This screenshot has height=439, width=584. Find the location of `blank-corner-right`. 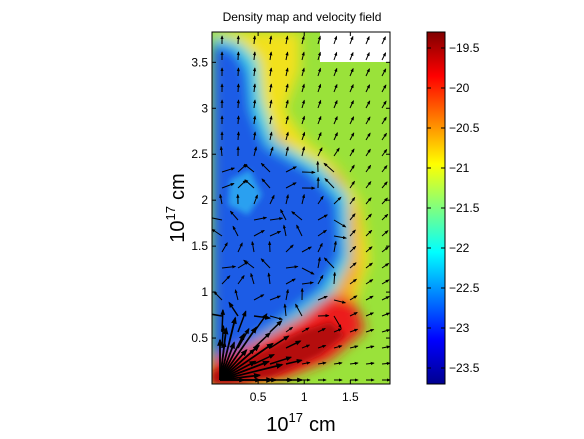

blank-corner-right is located at coordinates (377, 55).